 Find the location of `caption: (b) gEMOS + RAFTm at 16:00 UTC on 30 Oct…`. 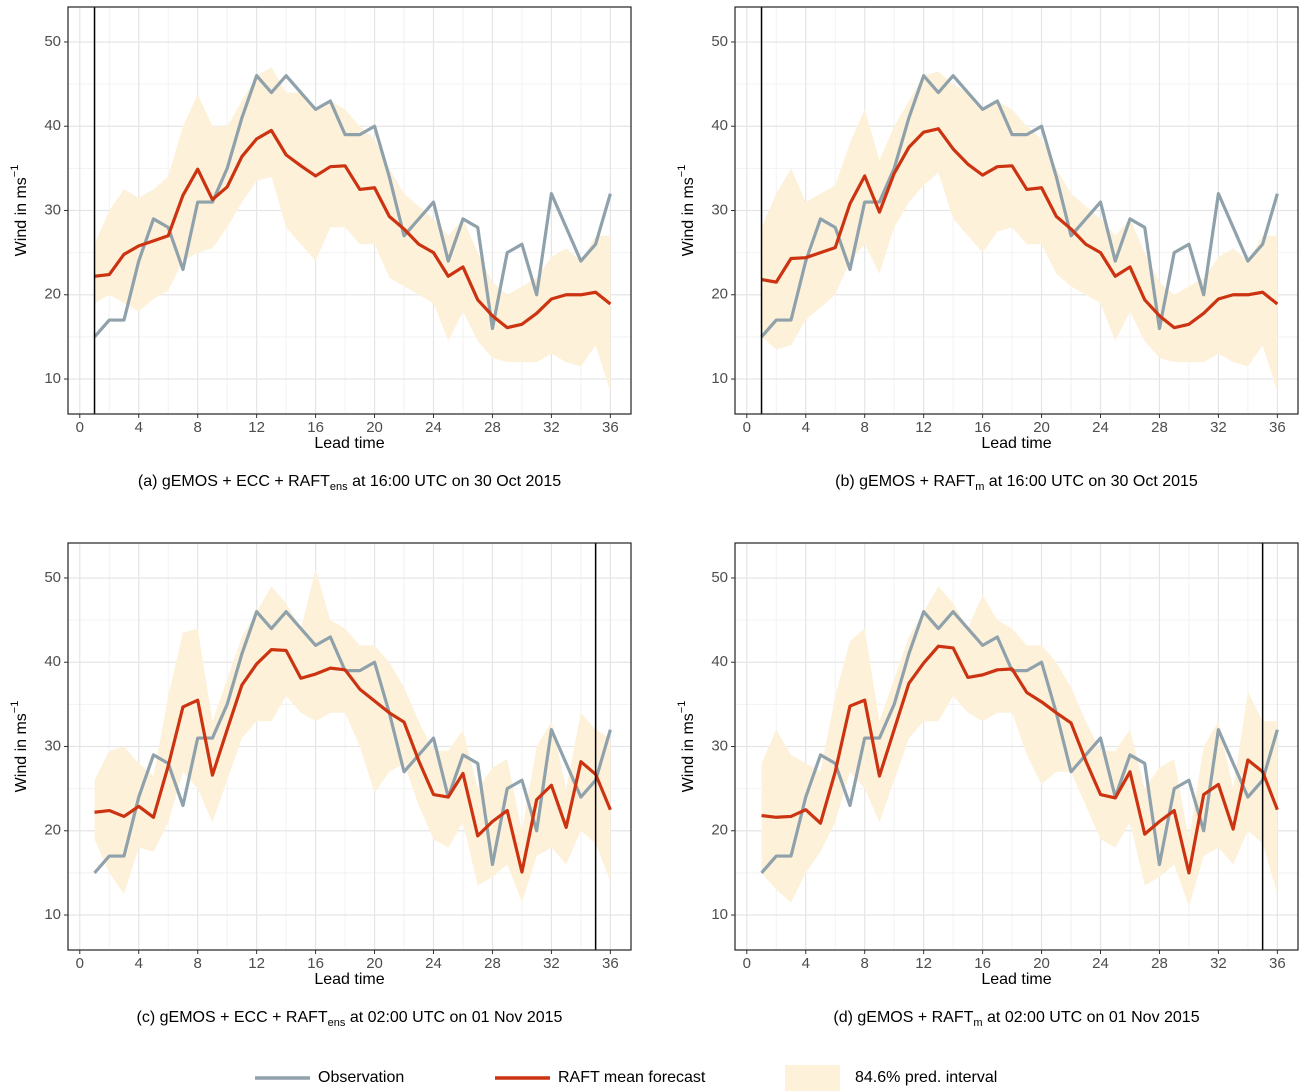

caption: (b) gEMOS + RAFTm at 16:00 UTC on 30 Oct… is located at coordinates (1016, 483).